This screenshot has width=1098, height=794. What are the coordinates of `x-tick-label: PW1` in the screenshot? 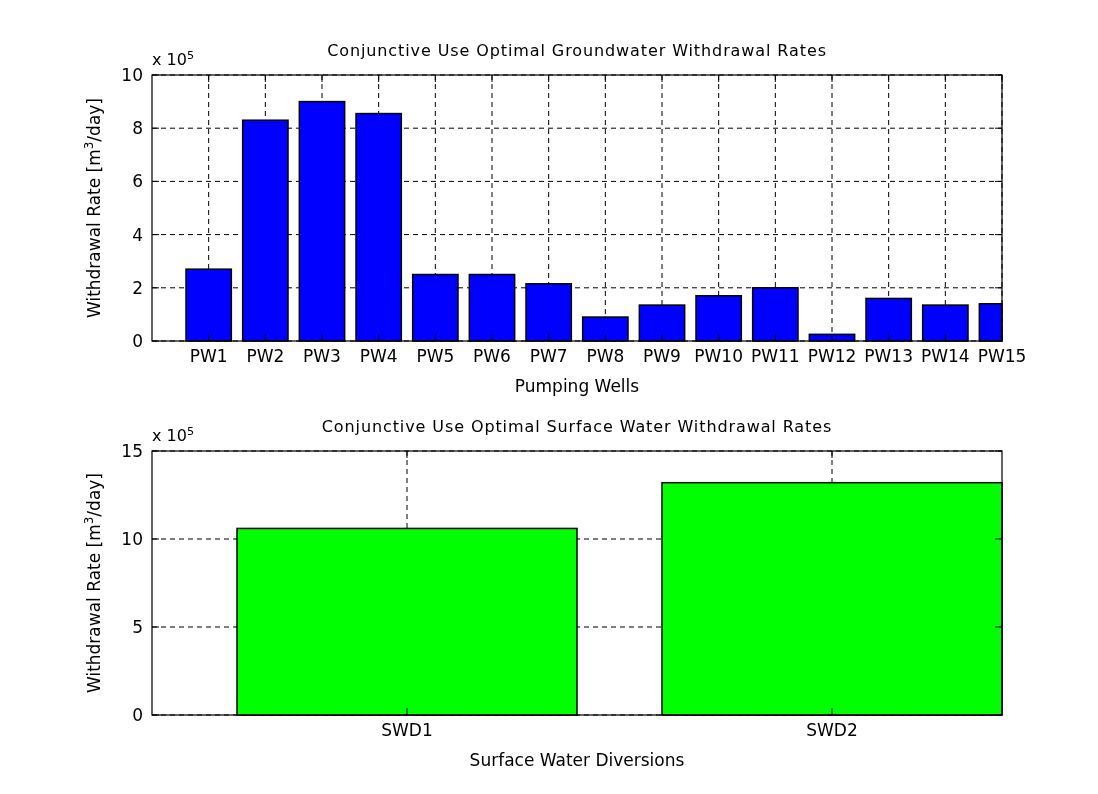 It's located at (208, 356).